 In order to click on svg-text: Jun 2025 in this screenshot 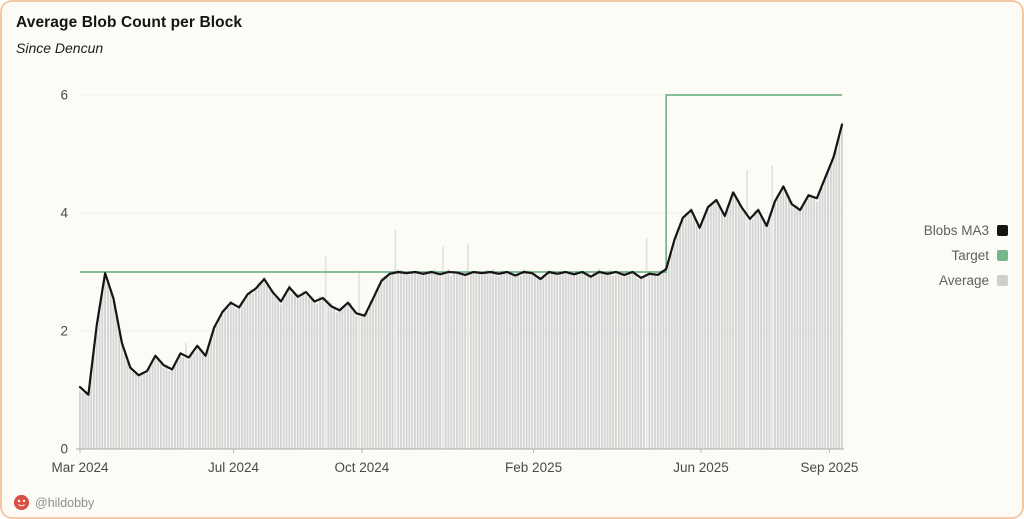, I will do `click(701, 467)`.